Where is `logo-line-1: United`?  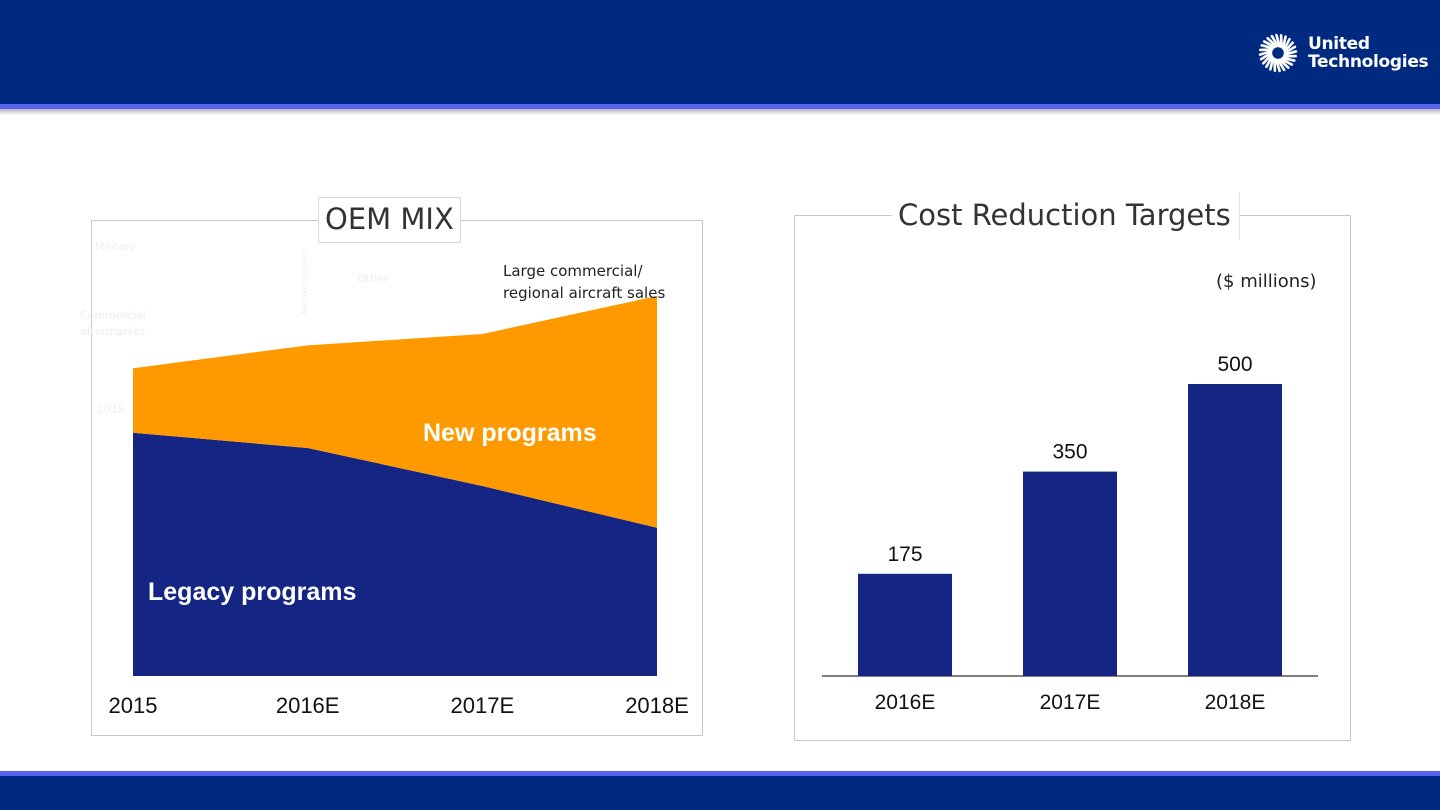
logo-line-1: United is located at coordinates (1339, 44).